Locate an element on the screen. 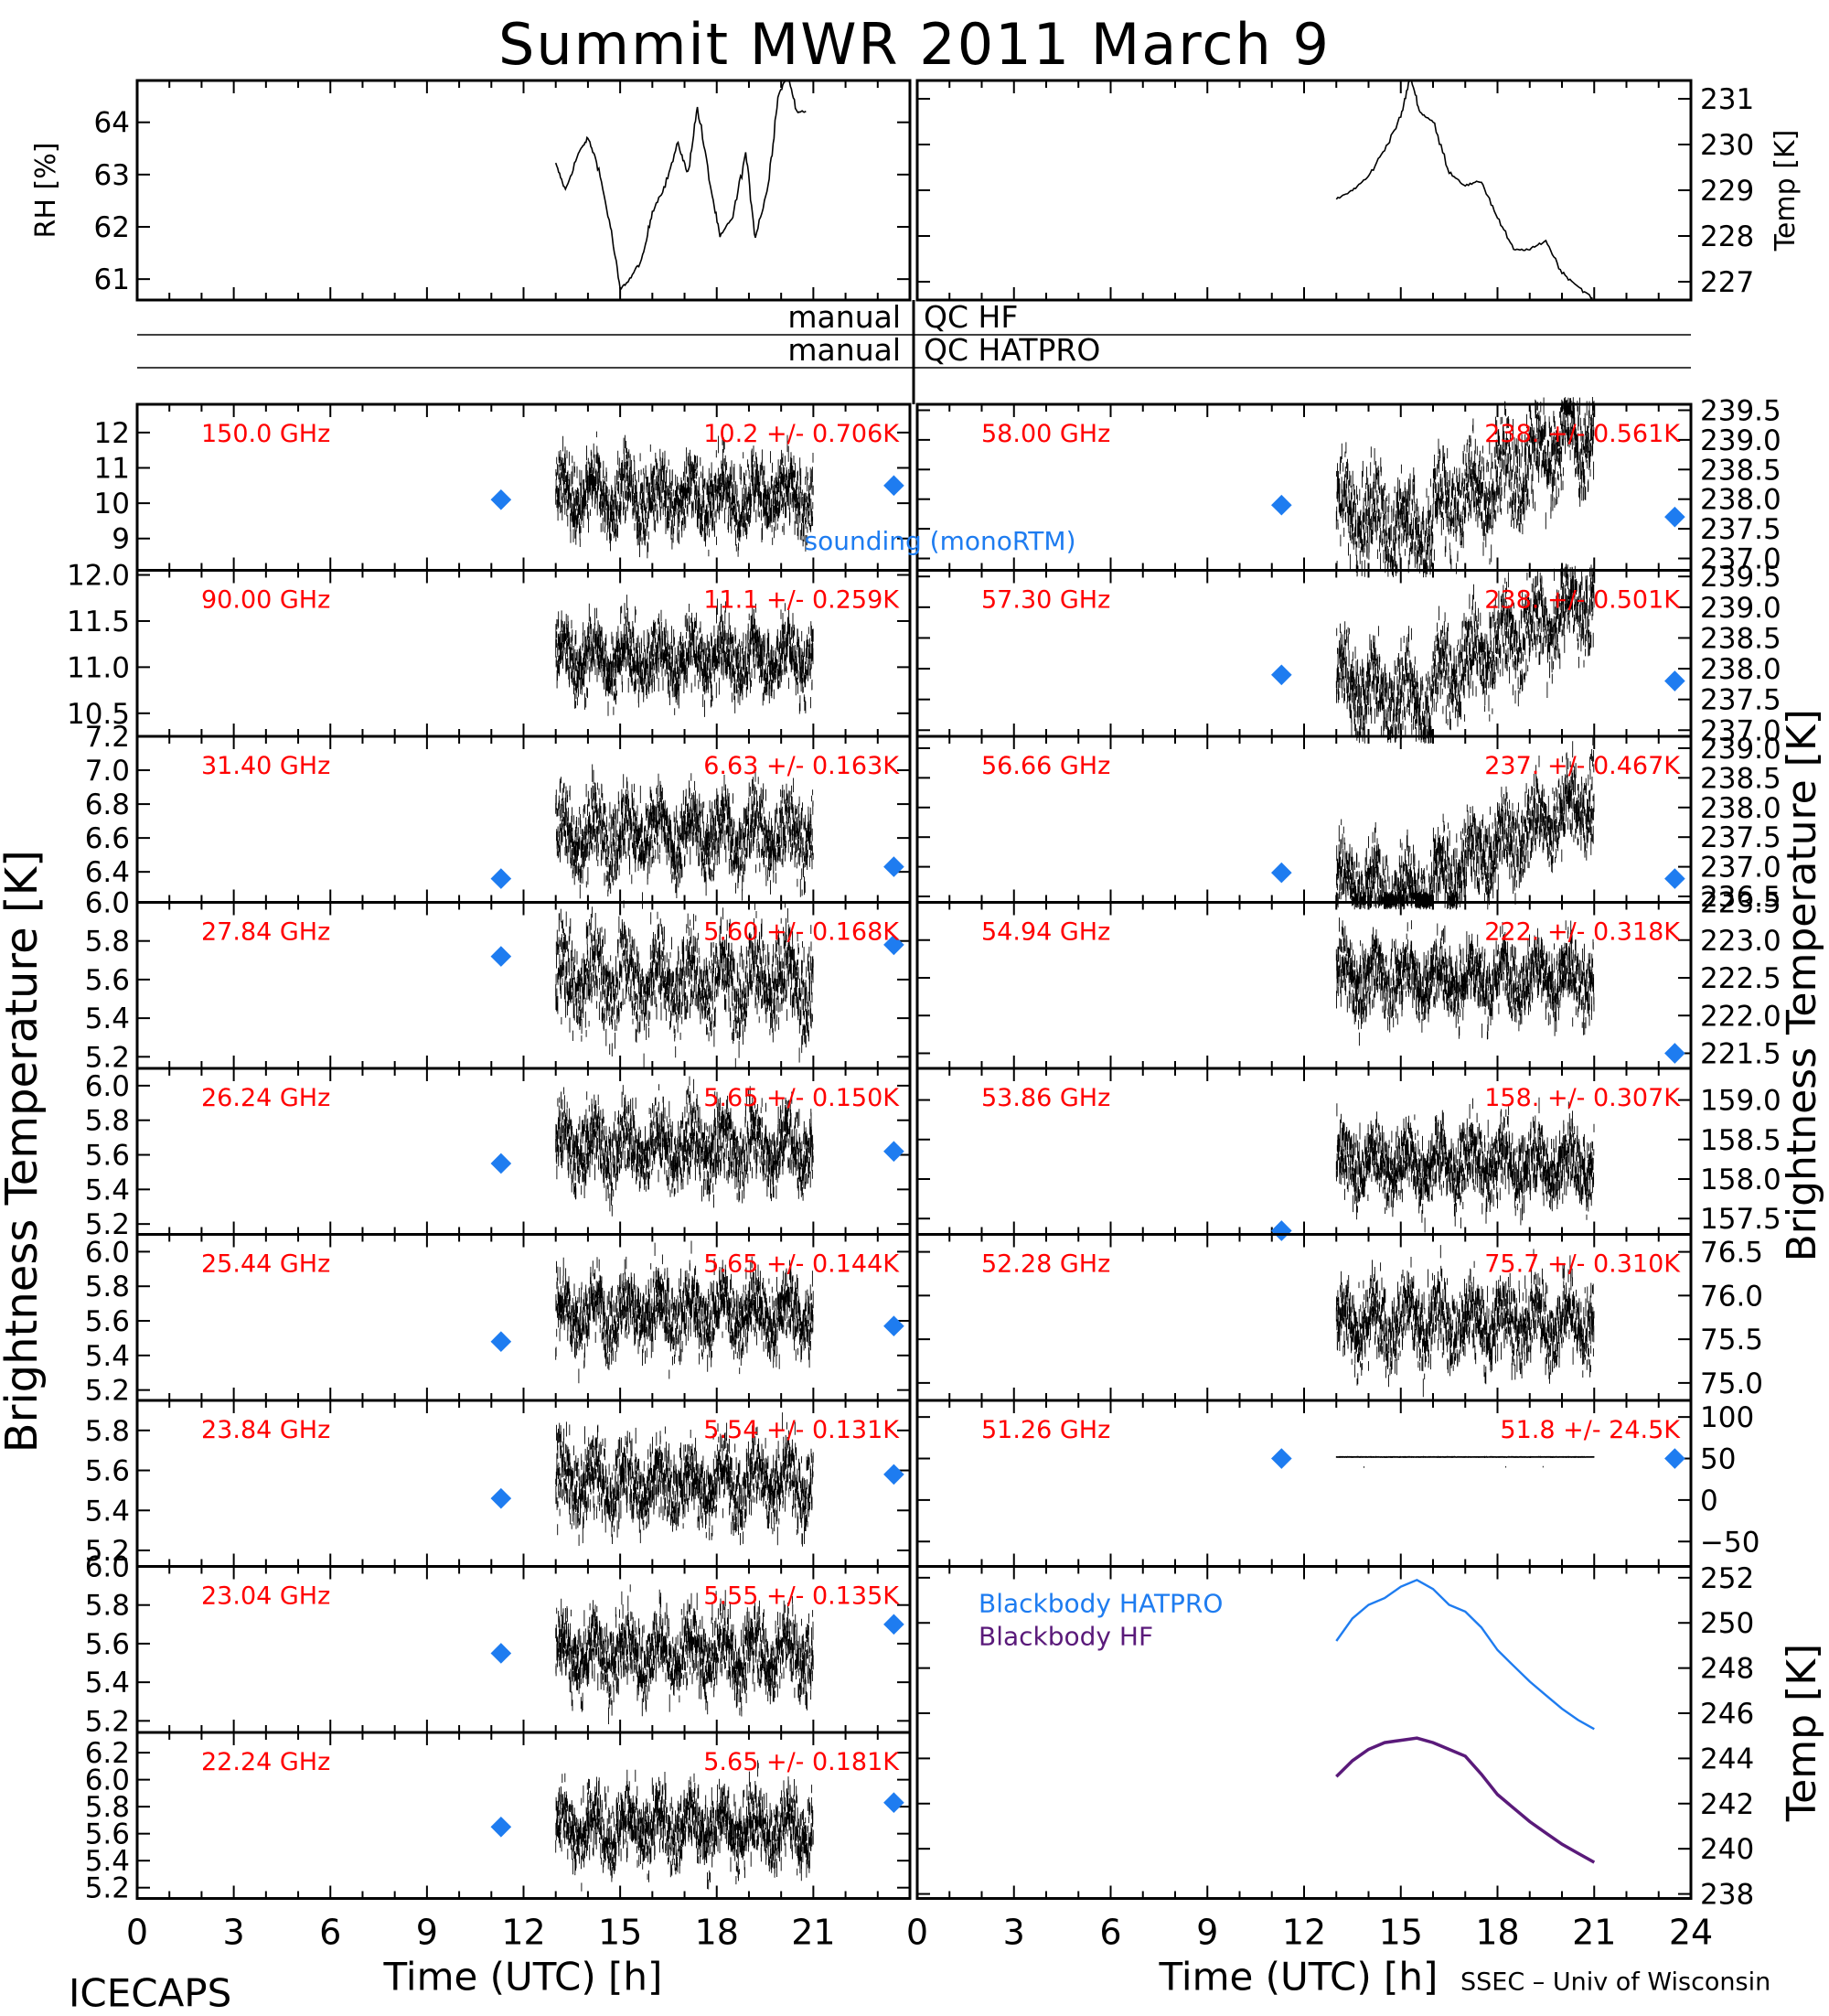 This screenshot has height=2016, width=1829. y-tick-label: −50 is located at coordinates (1729, 1542).